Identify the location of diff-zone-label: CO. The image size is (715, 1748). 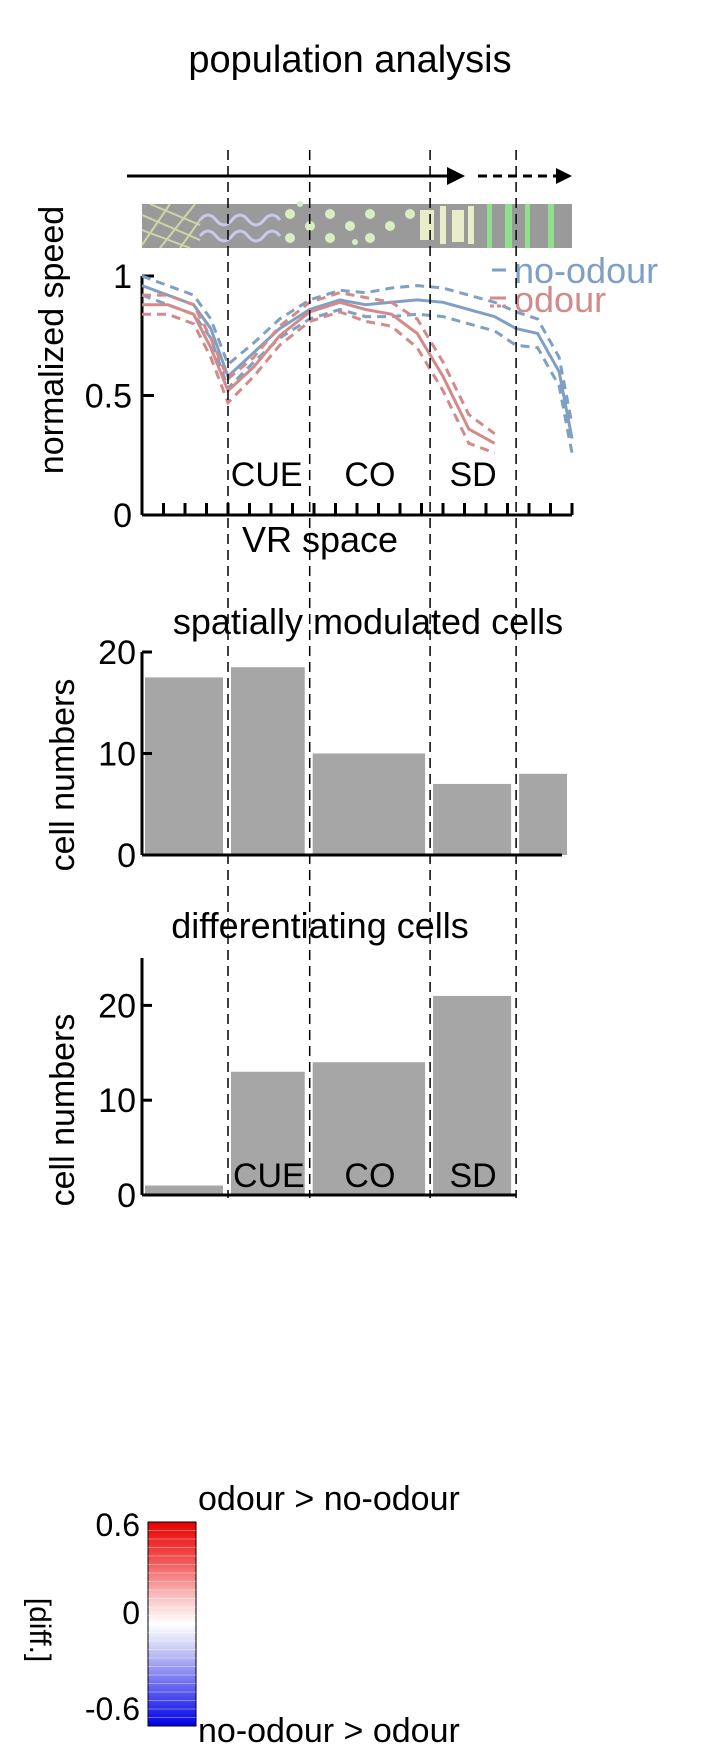
(369, 1176).